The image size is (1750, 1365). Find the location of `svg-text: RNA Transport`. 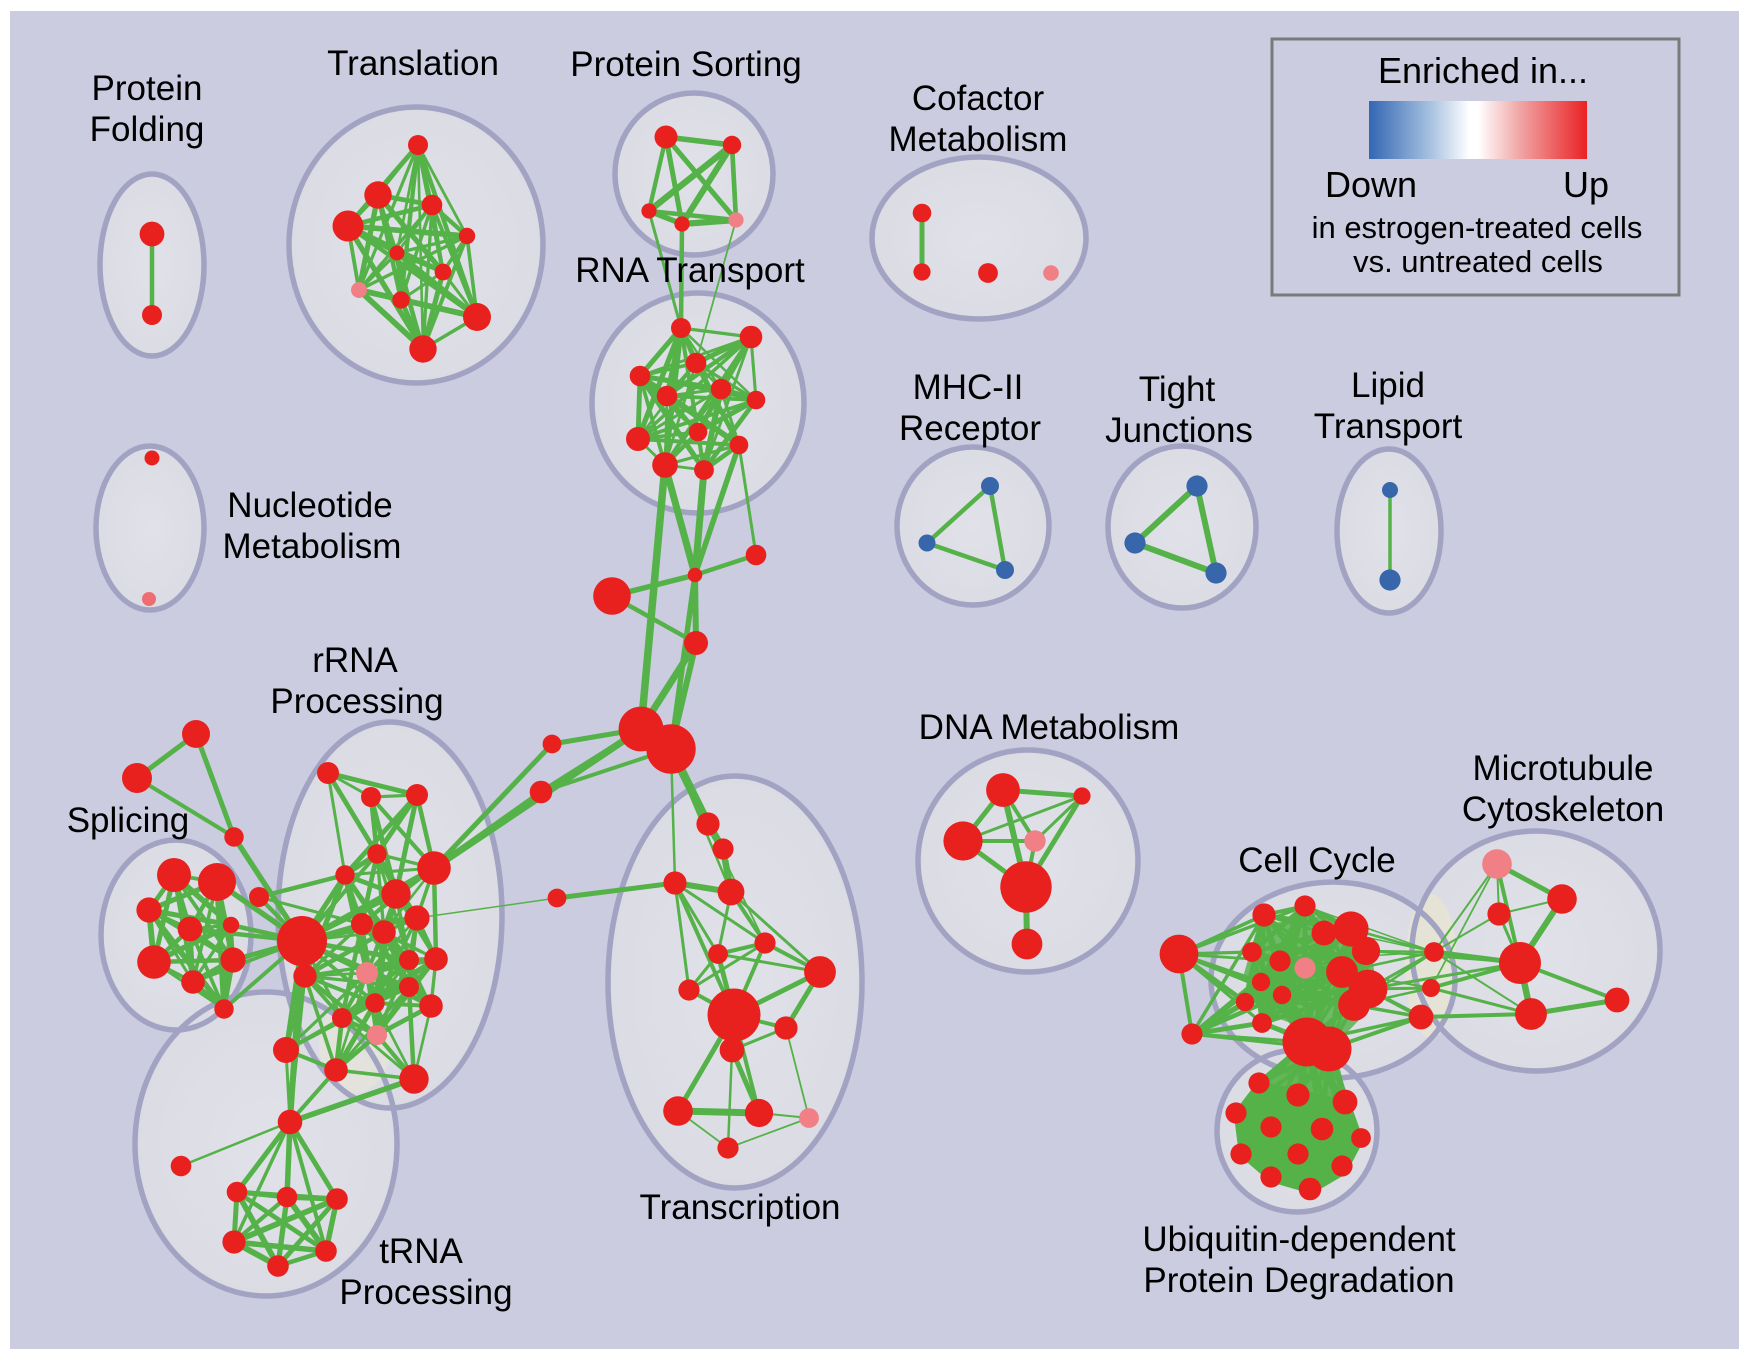

svg-text: RNA Transport is located at coordinates (690, 270).